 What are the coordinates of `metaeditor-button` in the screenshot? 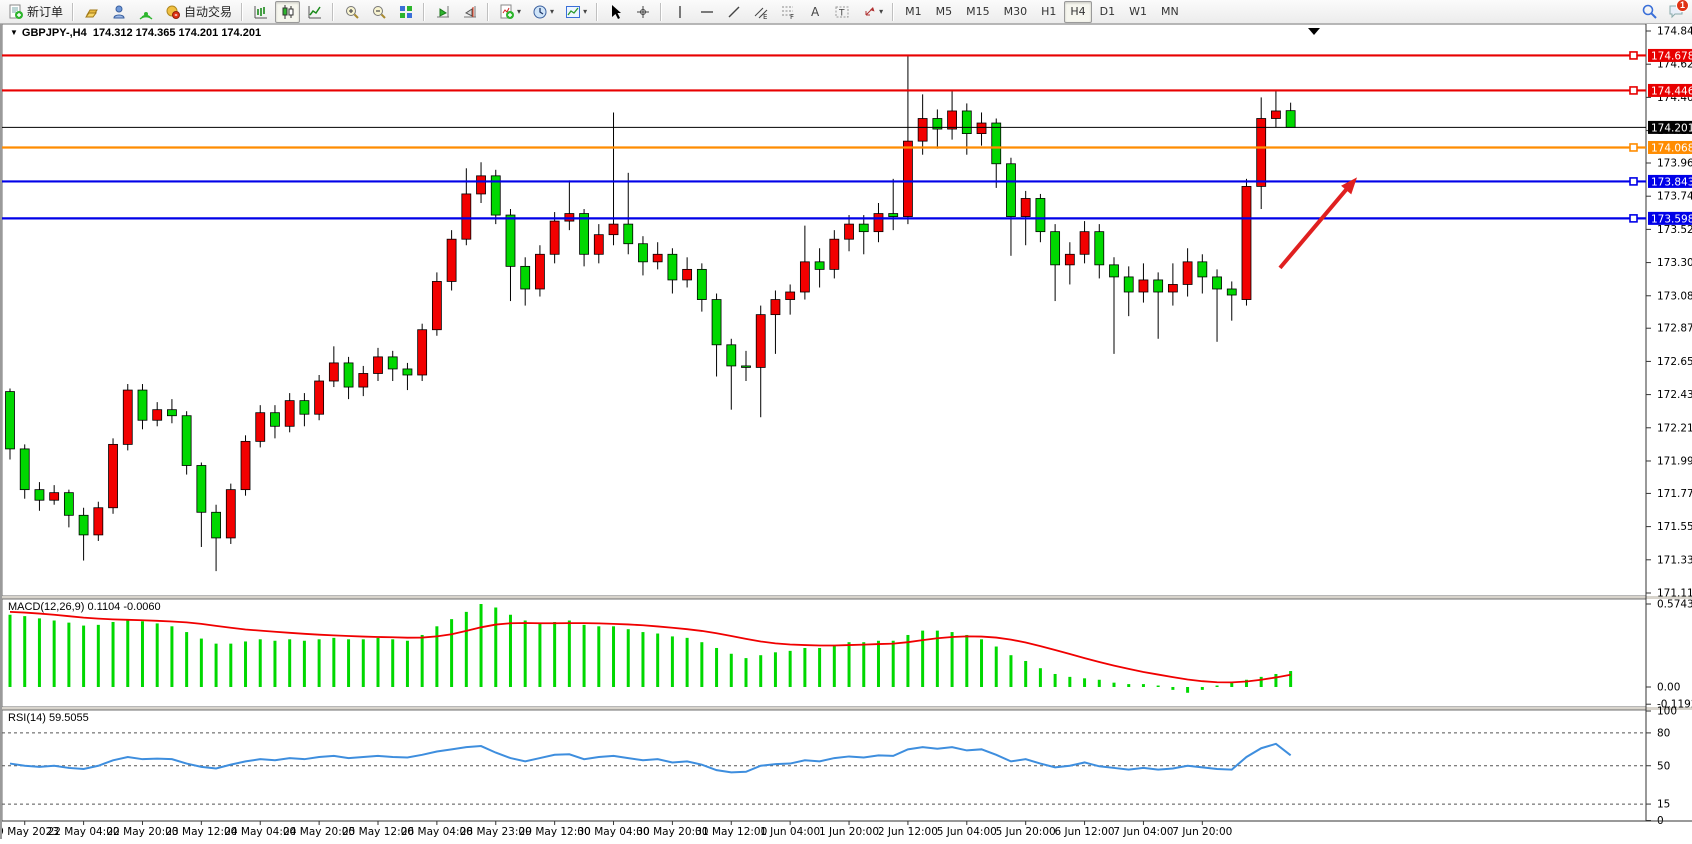 It's located at (118, 12).